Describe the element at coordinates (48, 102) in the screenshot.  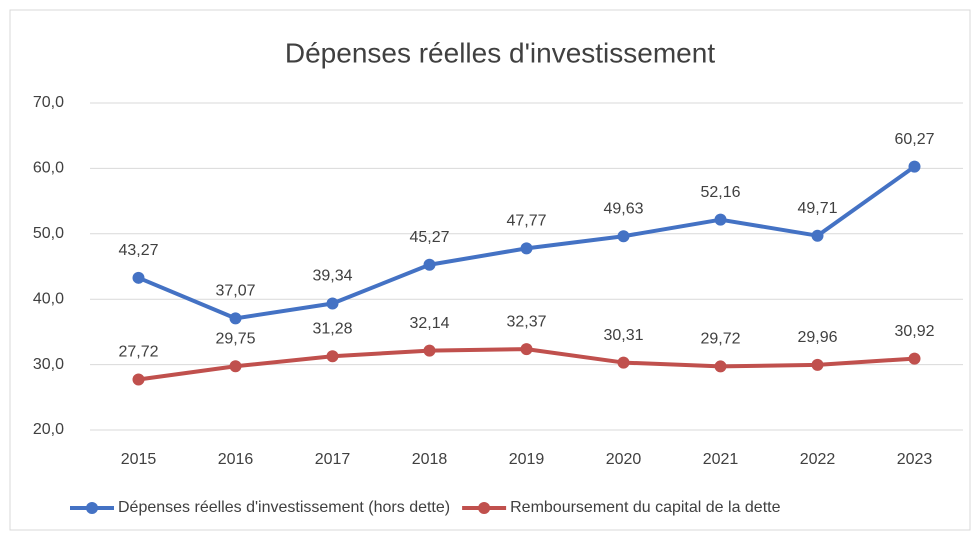
I see `y-tick-label: 70,0` at that location.